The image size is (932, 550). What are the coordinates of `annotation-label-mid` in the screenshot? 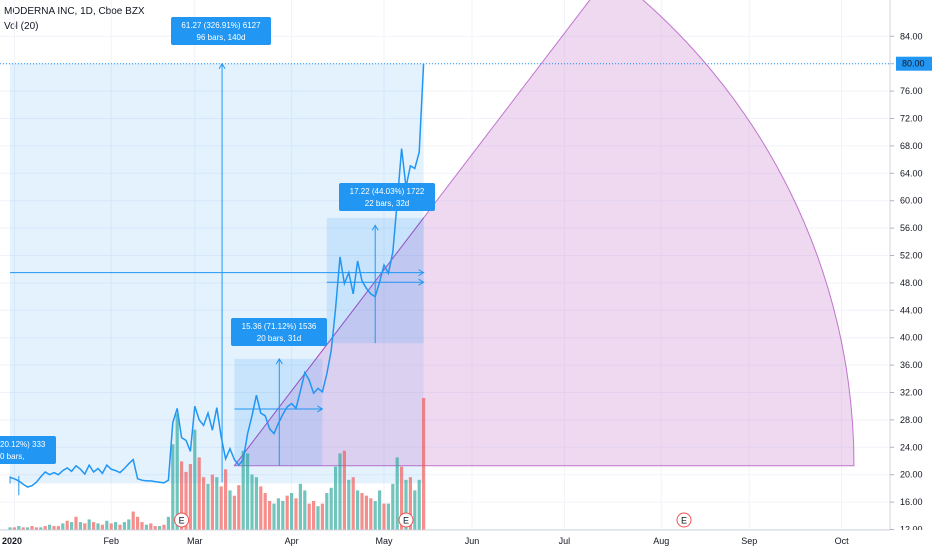 It's located at (279, 332).